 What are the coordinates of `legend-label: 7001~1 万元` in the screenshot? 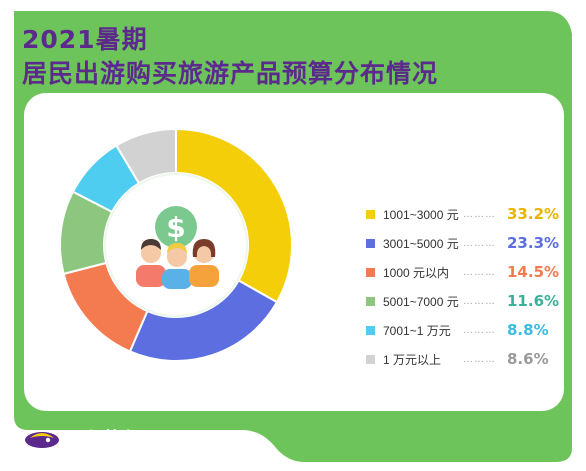 It's located at (417, 330).